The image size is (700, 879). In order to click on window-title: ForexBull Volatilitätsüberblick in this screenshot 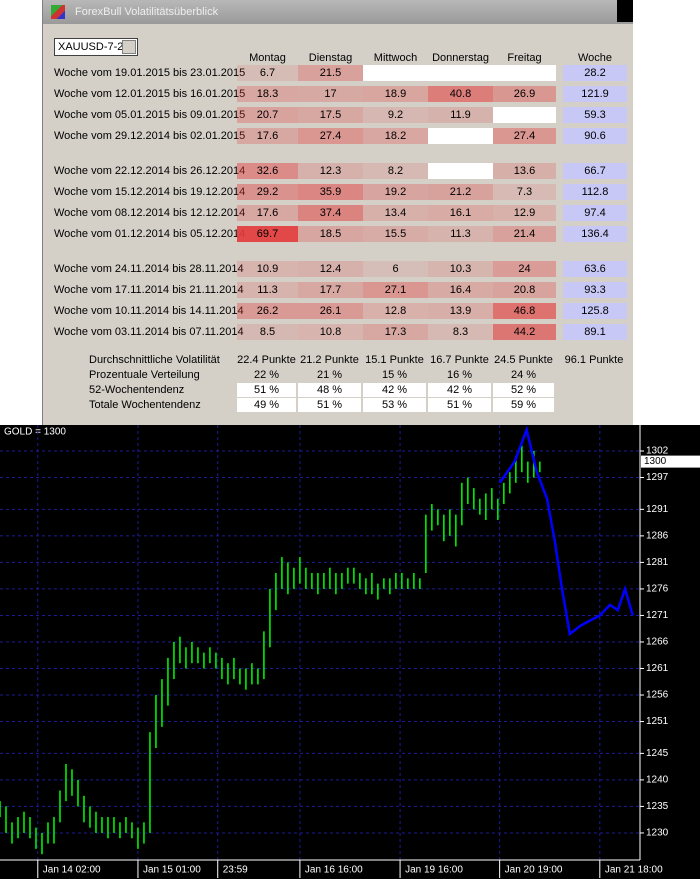, I will do `click(147, 12)`.